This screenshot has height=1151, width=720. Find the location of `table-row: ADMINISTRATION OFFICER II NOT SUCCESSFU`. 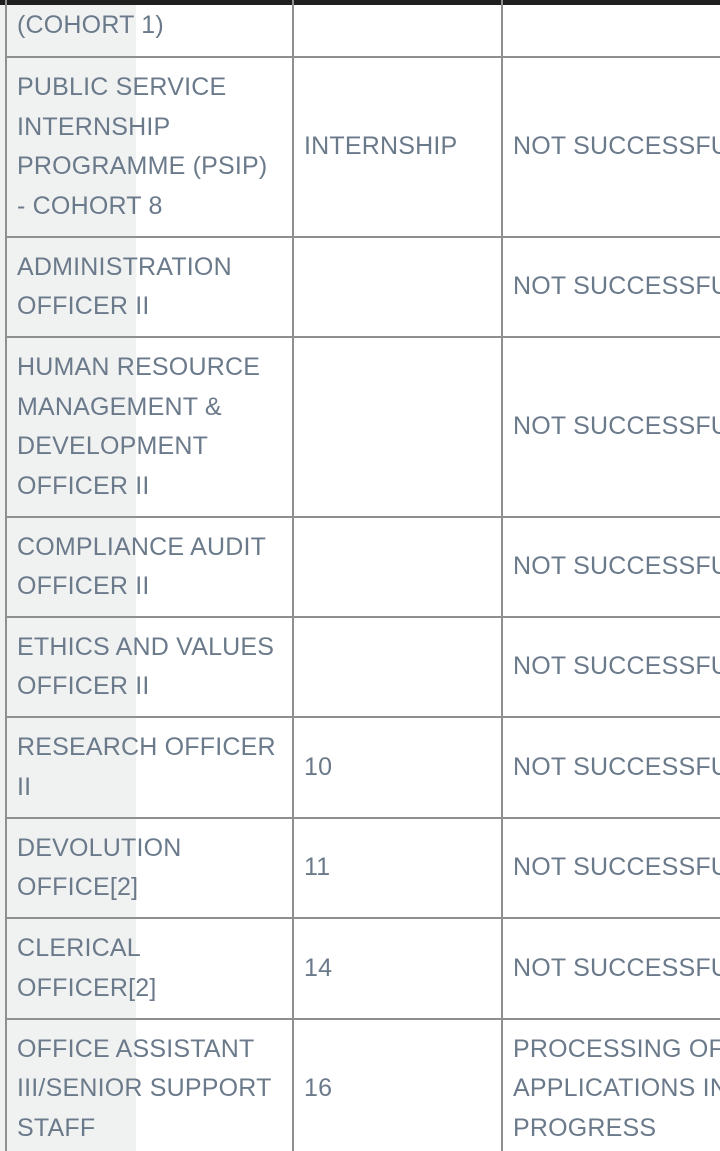

table-row: ADMINISTRATION OFFICER II NOT SUCCESSFU is located at coordinates (362, 287).